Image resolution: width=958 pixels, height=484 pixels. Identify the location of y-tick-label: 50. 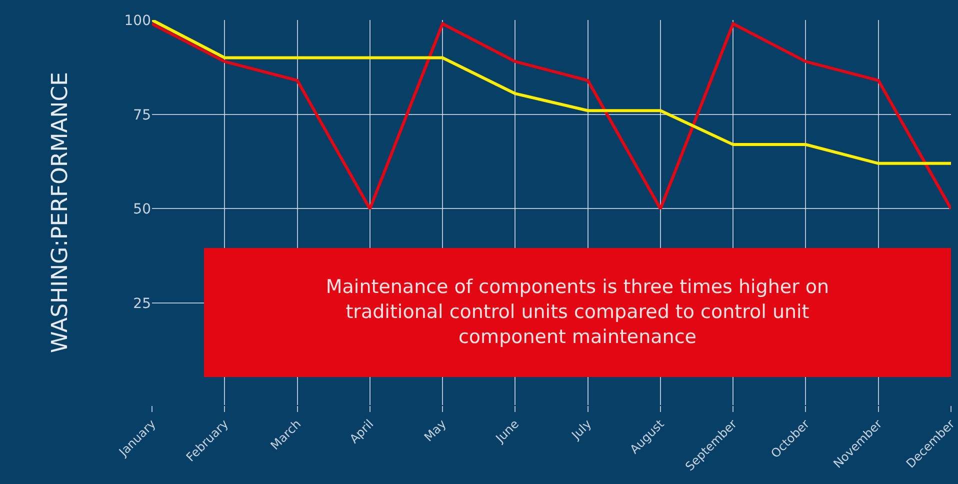
(142, 210).